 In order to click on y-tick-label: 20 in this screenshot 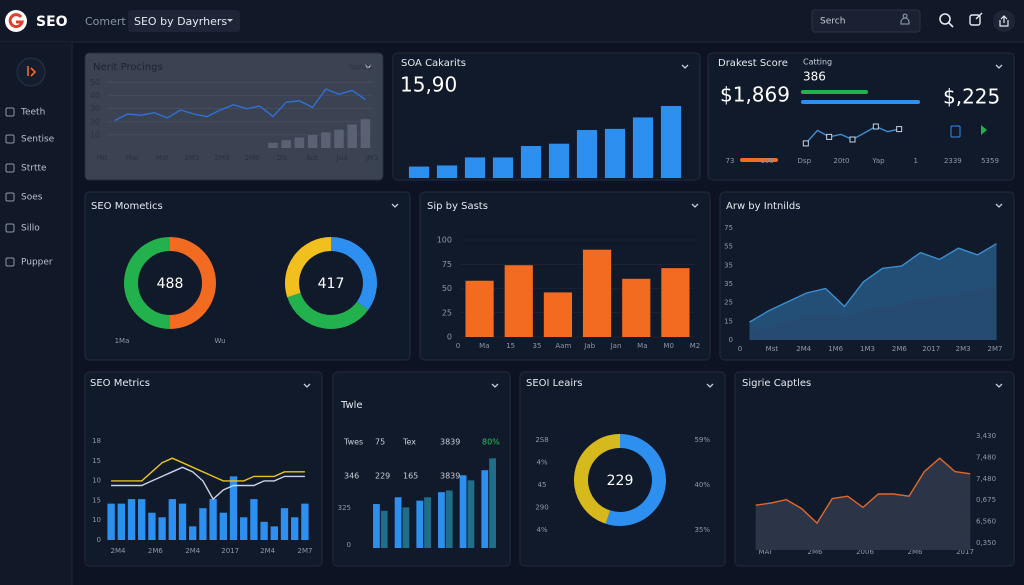, I will do `click(95, 121)`.